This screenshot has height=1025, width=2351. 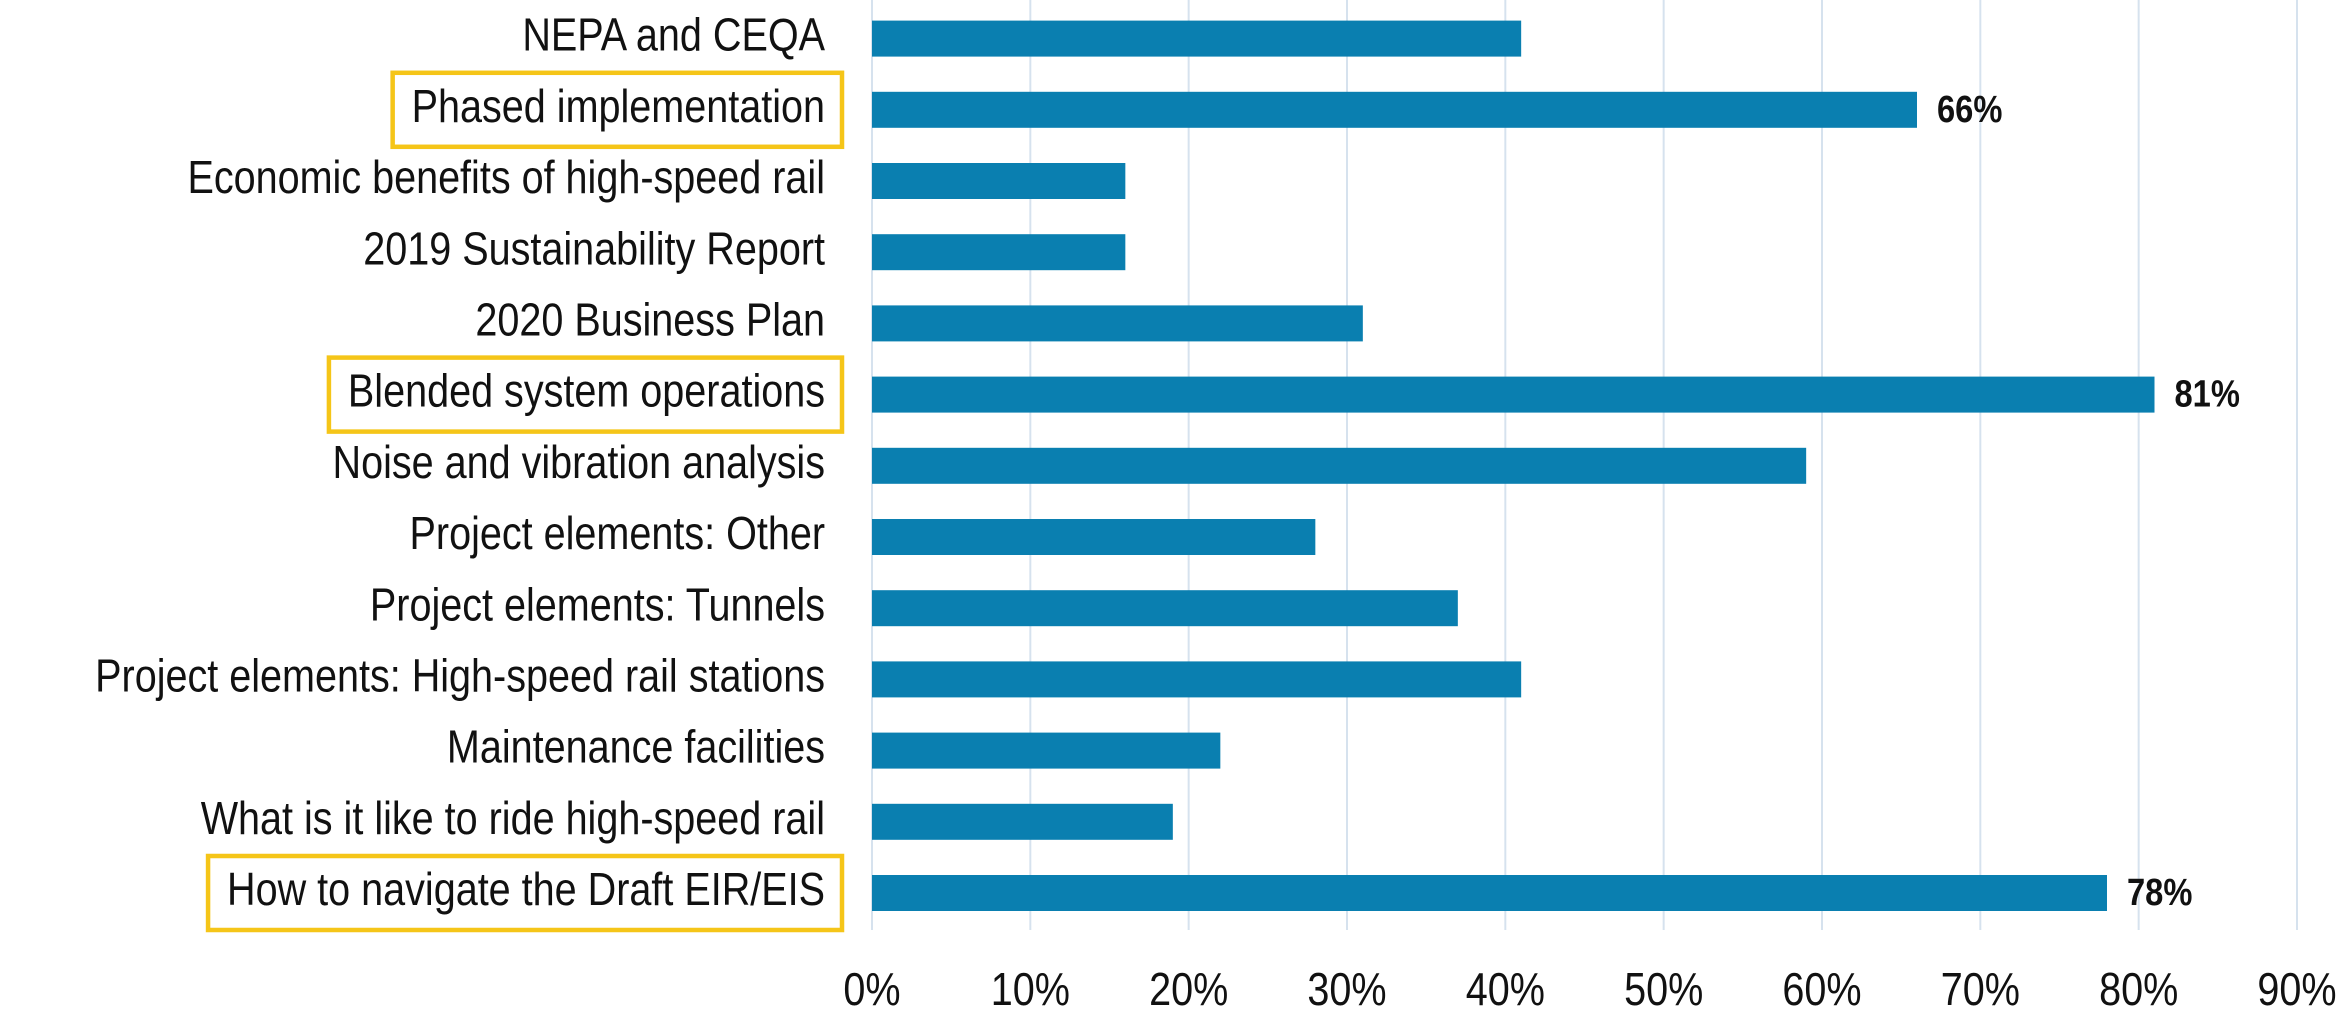 I want to click on x-tick: 90%, so click(x=2296, y=989).